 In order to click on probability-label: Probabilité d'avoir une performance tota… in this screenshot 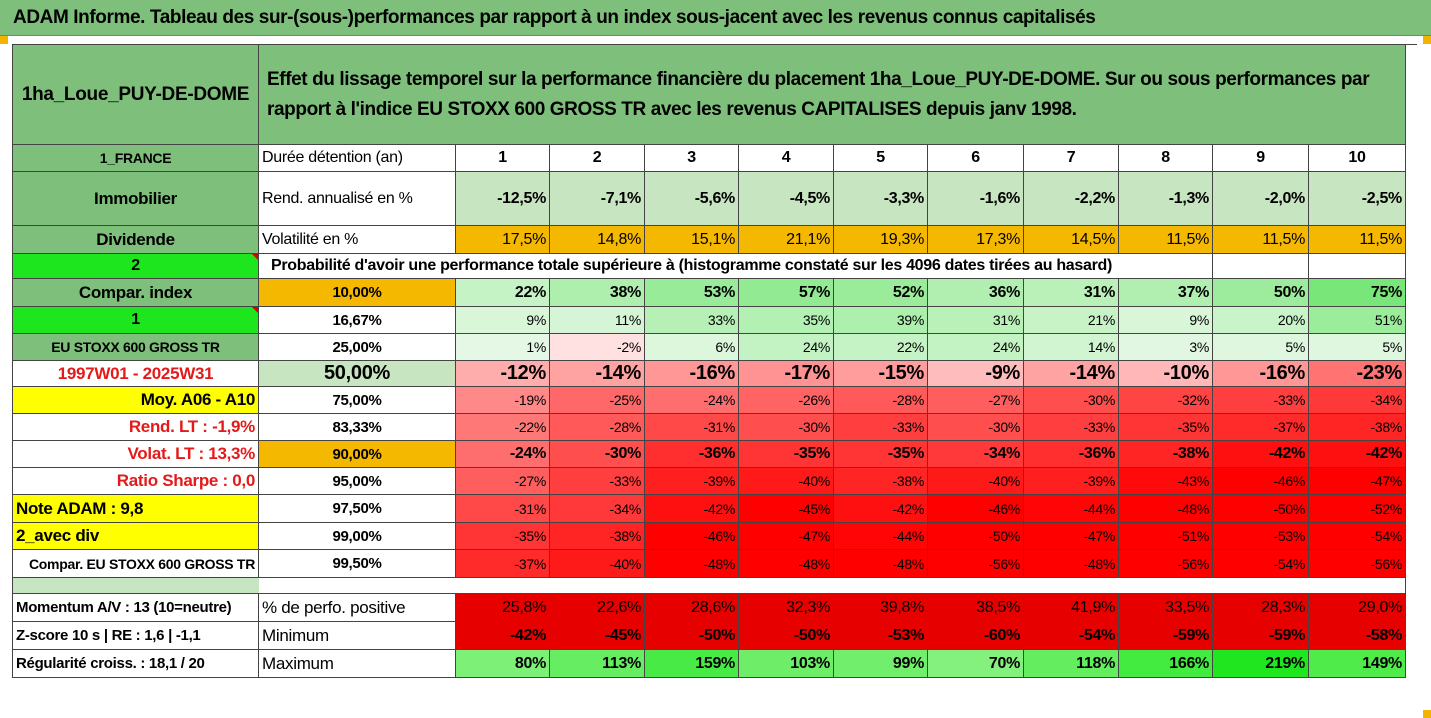, I will do `click(736, 266)`.